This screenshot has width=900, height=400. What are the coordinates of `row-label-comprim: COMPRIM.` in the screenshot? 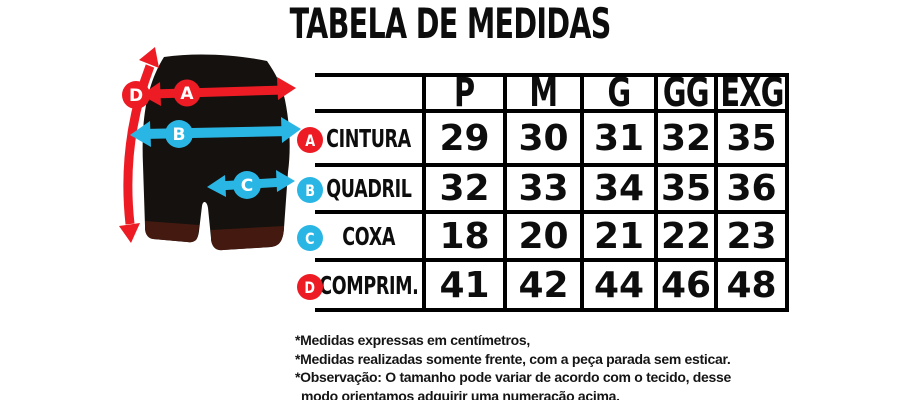 It's located at (370, 285).